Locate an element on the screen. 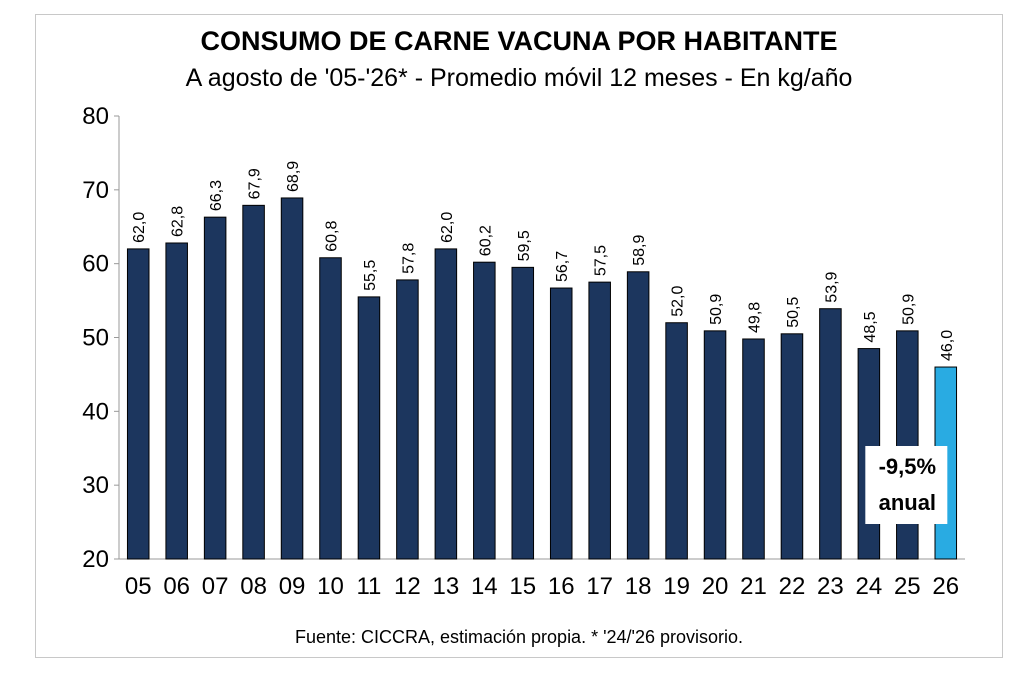 The height and width of the screenshot is (693, 1024). annotation-box is located at coordinates (906, 485).